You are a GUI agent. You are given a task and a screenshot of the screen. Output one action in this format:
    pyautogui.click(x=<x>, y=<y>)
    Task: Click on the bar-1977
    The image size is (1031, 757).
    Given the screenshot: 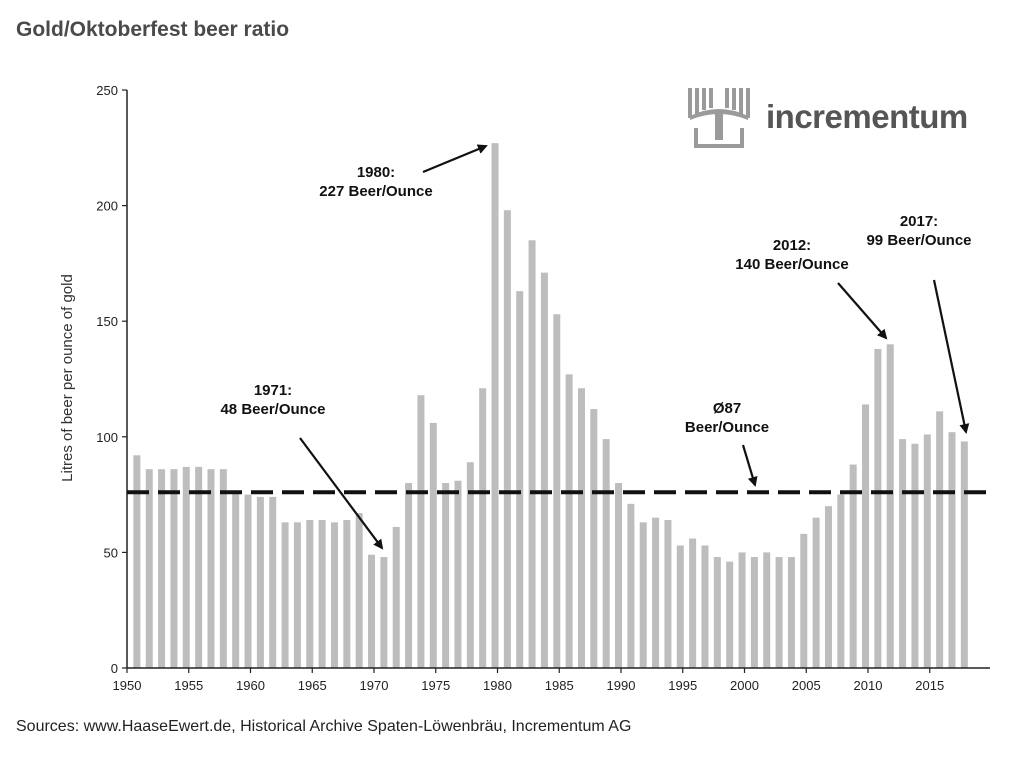 What is the action you would take?
    pyautogui.click(x=470, y=565)
    